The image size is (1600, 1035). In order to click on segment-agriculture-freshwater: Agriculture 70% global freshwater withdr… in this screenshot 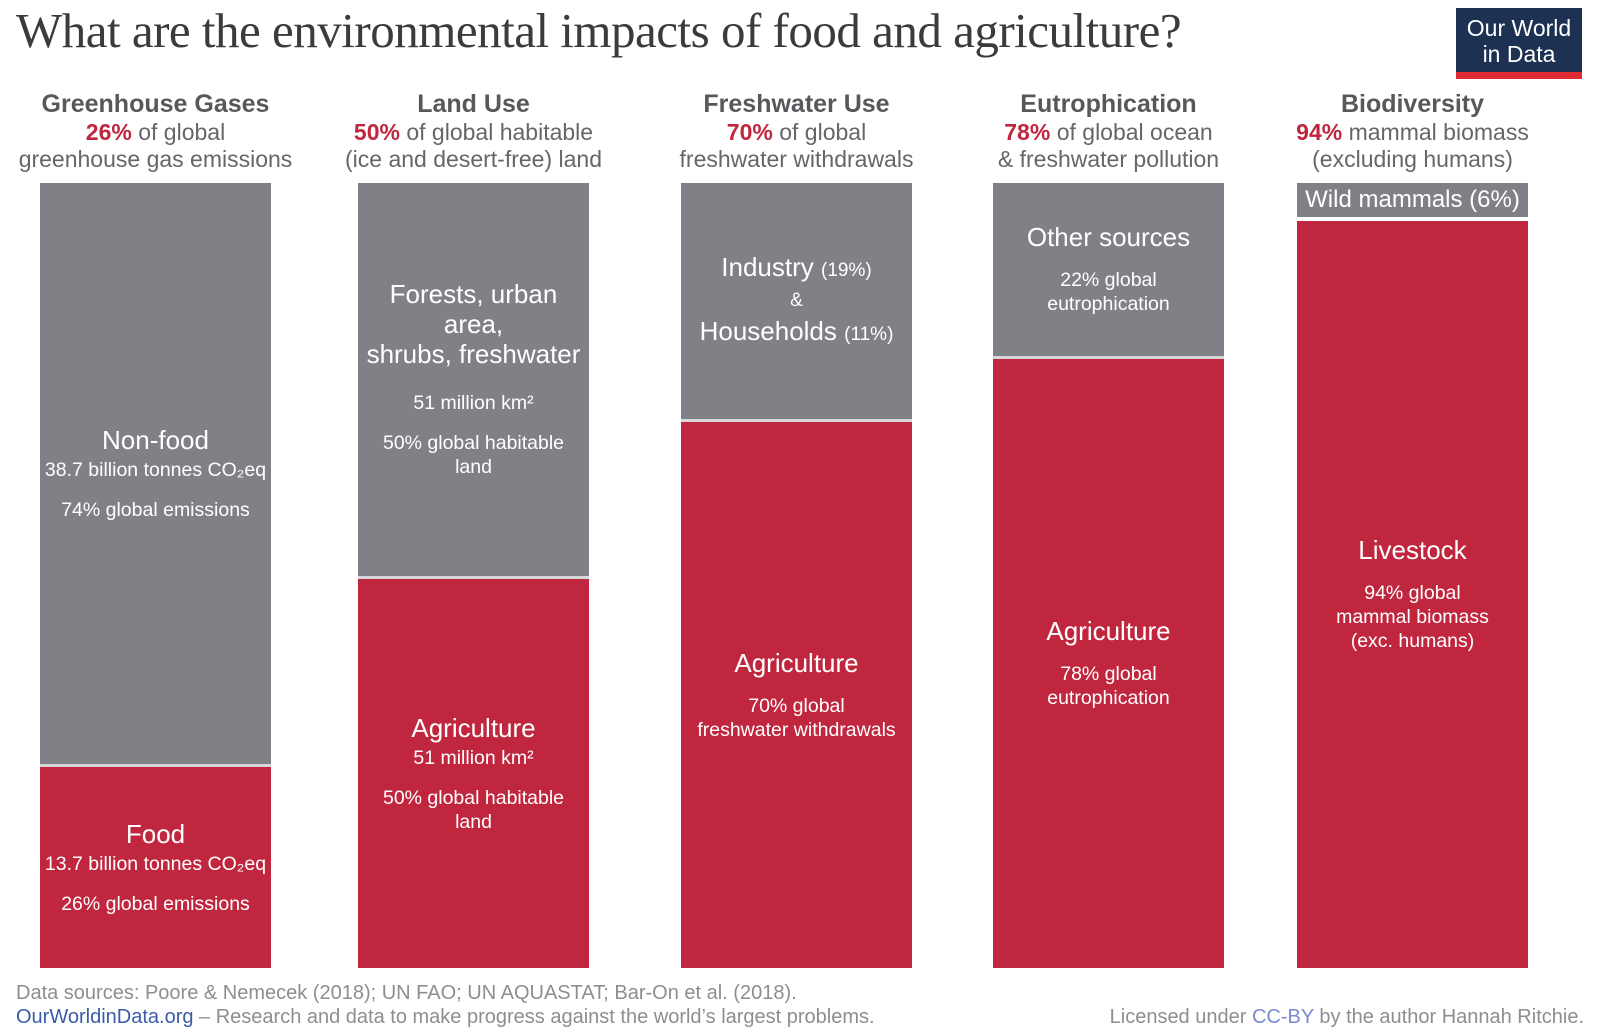, I will do `click(796, 693)`.